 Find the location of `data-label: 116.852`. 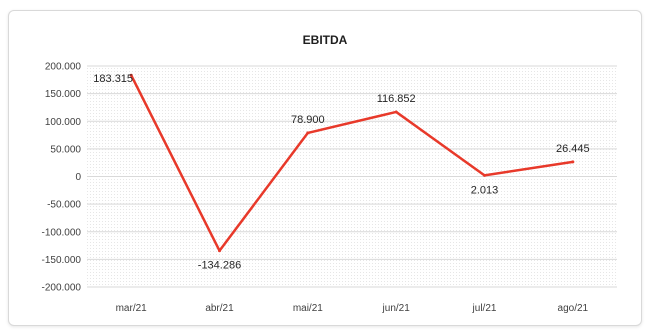

data-label: 116.852 is located at coordinates (396, 99).